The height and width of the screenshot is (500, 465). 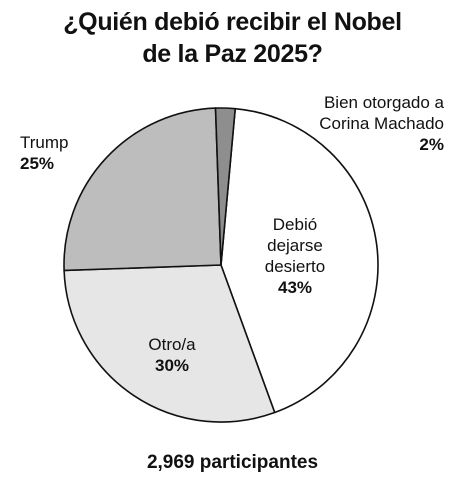 What do you see at coordinates (37, 163) in the screenshot?
I see `slice-value-trump: 25%` at bounding box center [37, 163].